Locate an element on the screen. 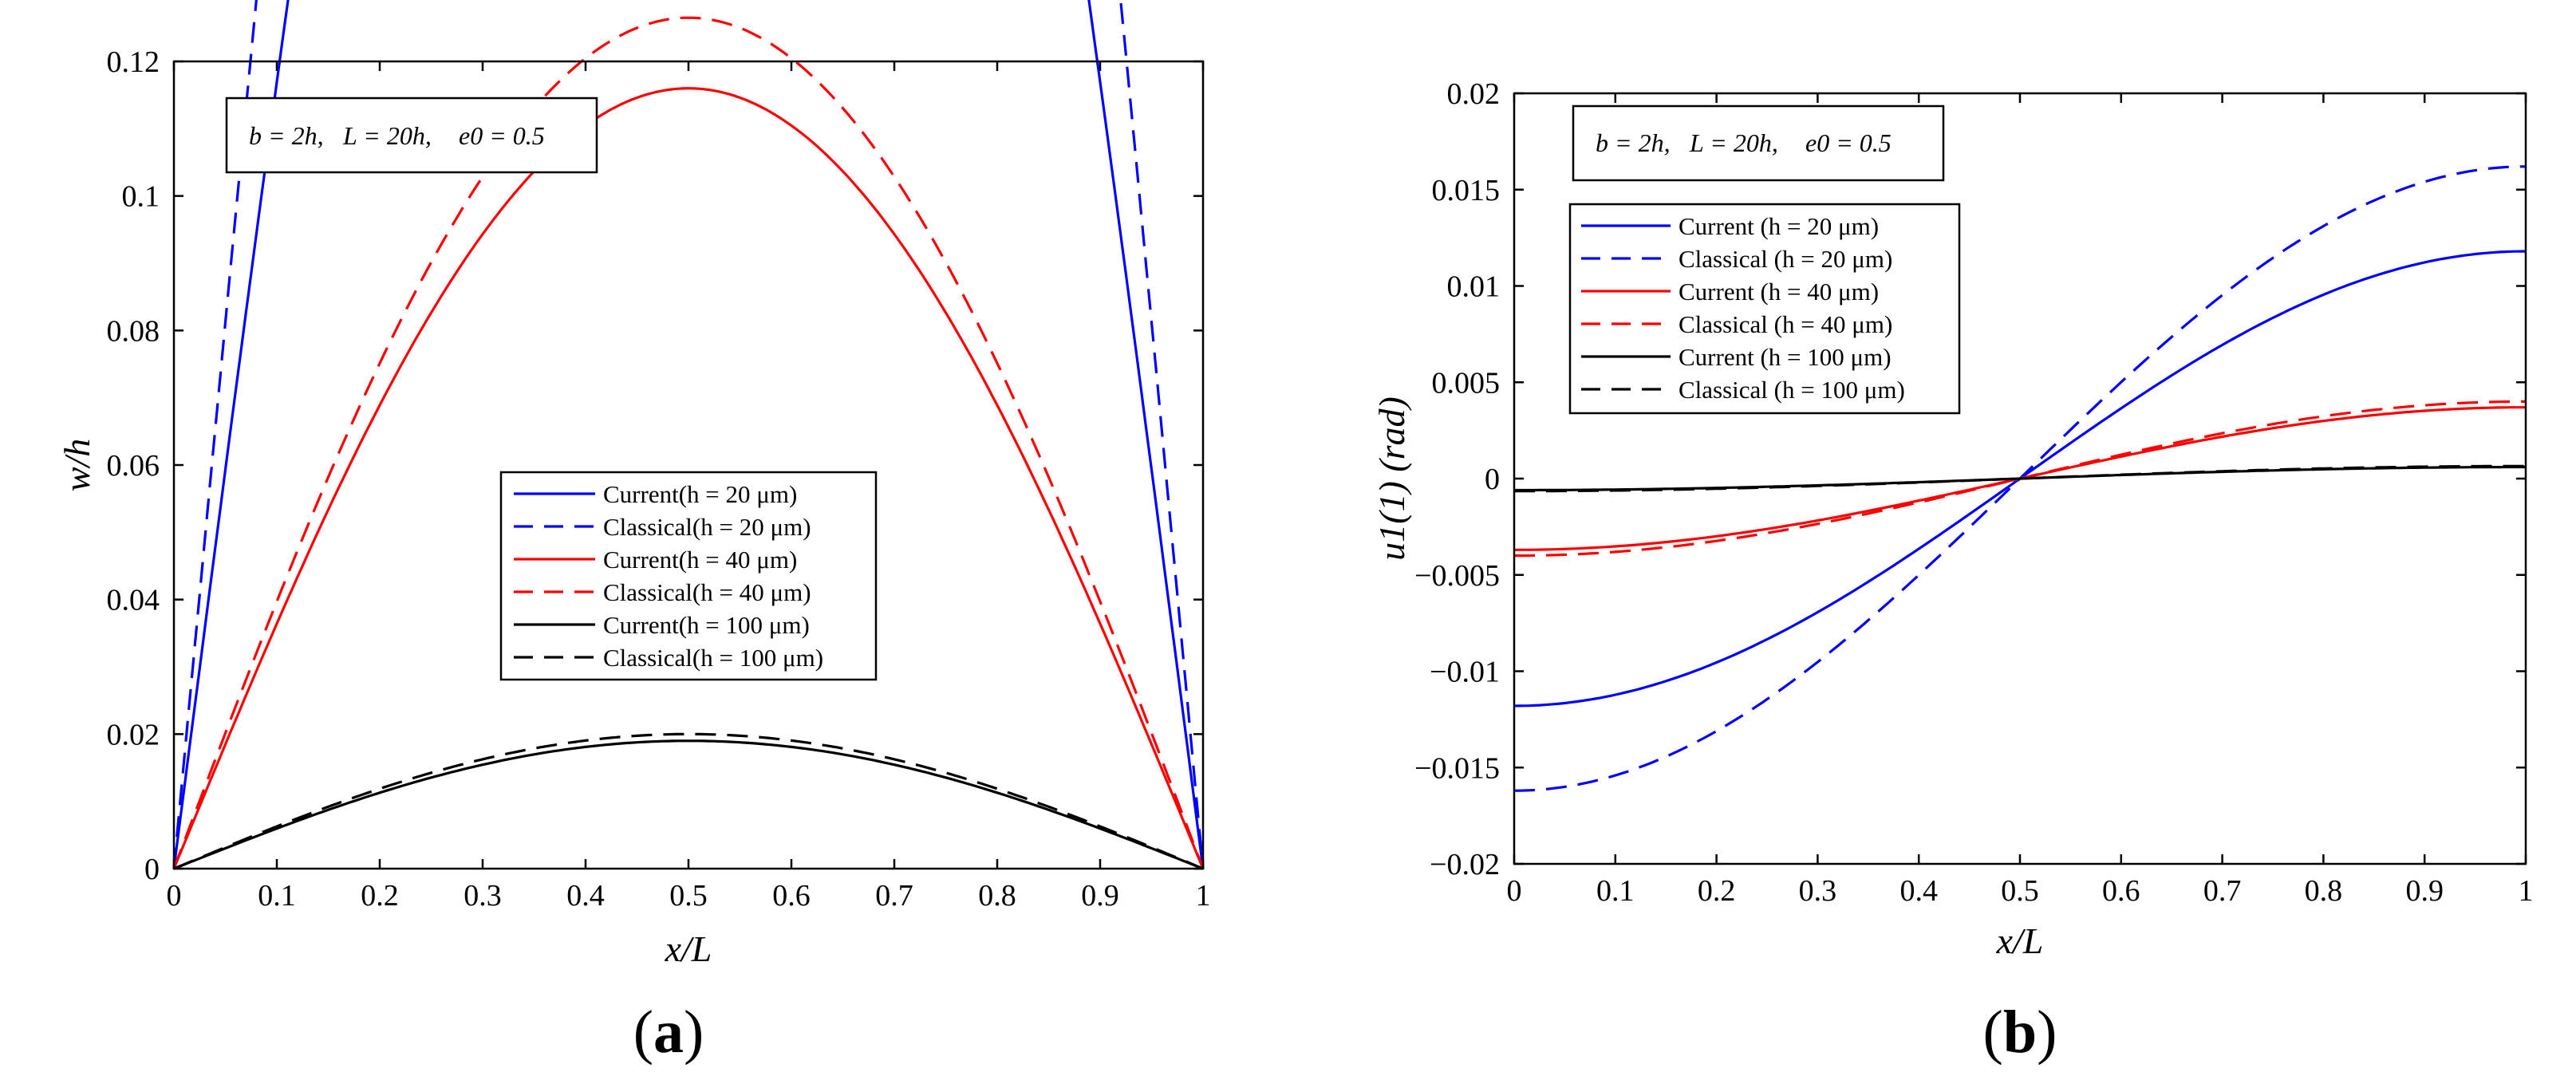 The image size is (2576, 1088). chart-a-x-tick-label: 0.6 is located at coordinates (791, 896).